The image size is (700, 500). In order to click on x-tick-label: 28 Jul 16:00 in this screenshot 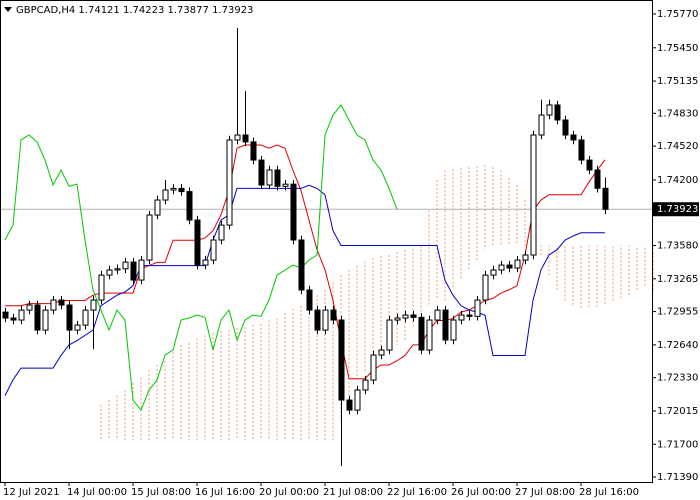, I will do `click(609, 492)`.